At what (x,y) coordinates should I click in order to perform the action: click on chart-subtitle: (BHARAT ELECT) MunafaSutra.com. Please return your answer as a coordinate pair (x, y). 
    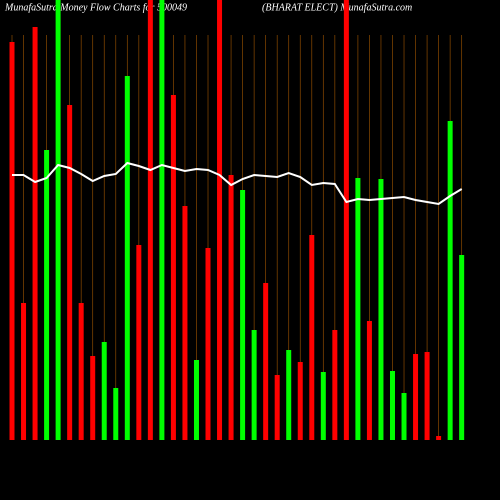
    Looking at the image, I should click on (337, 7).